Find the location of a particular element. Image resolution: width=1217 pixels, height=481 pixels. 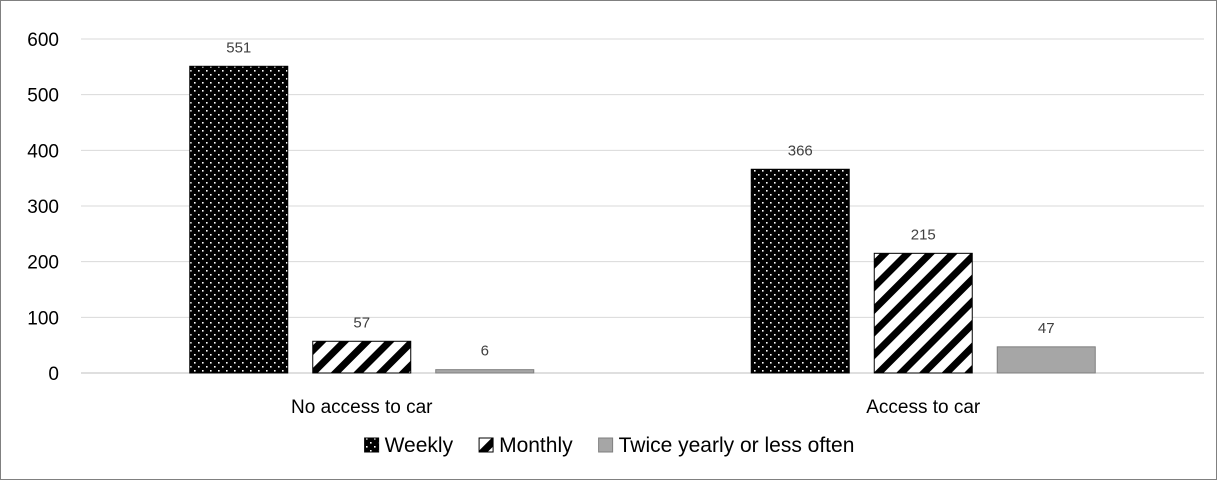

category-label: No access to car is located at coordinates (362, 407).